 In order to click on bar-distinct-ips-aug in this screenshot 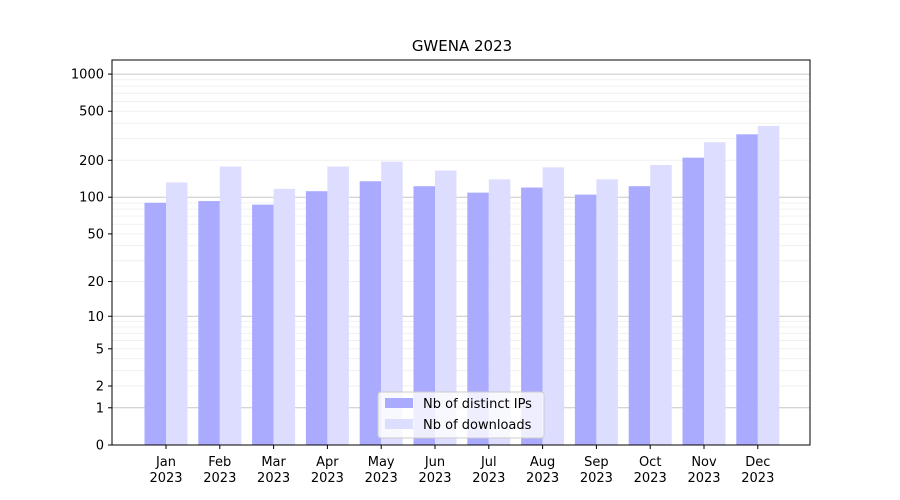, I will do `click(532, 316)`.